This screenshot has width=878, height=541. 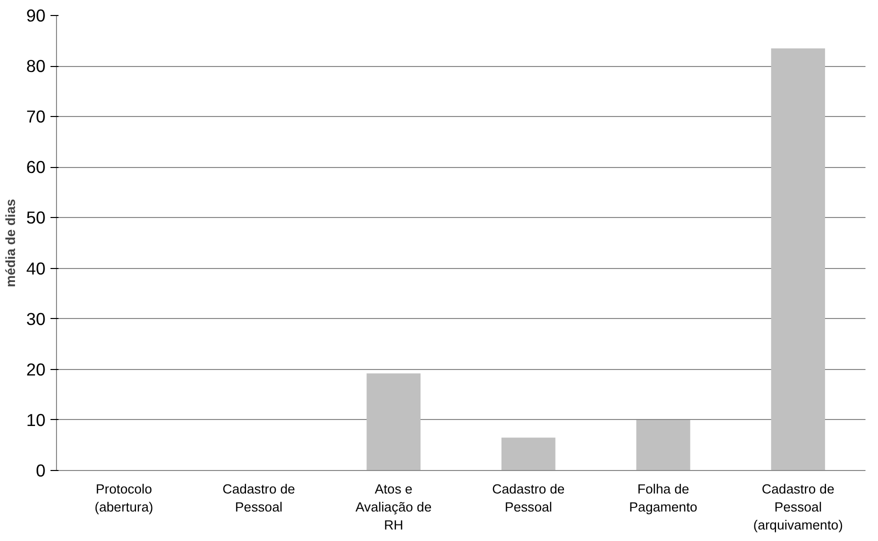 What do you see at coordinates (36, 66) in the screenshot?
I see `y-tick-label: 80` at bounding box center [36, 66].